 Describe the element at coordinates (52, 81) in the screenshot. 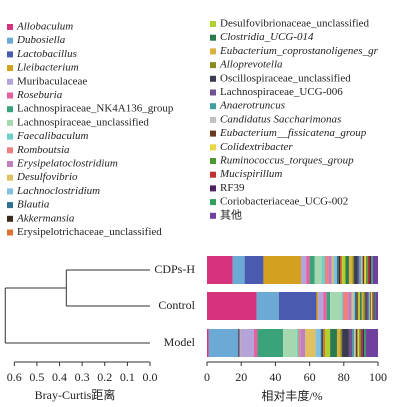

I see `legend-label: Muribaculaceae` at that location.